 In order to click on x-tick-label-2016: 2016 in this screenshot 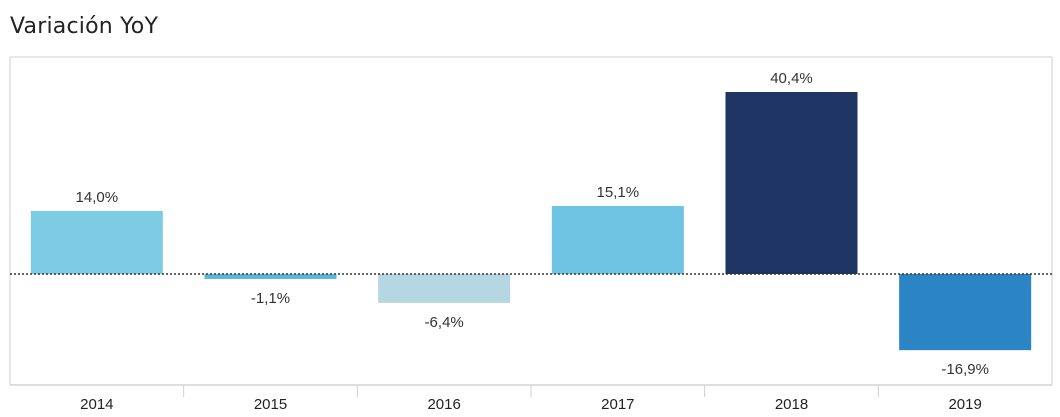, I will do `click(443, 404)`.